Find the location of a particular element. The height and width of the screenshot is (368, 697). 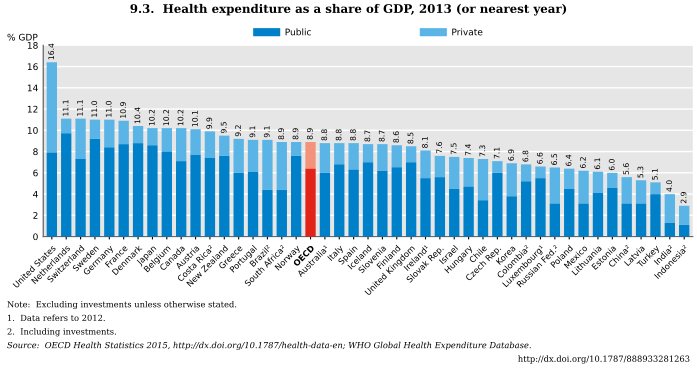

text: 2. Including investments. is located at coordinates (62, 332).